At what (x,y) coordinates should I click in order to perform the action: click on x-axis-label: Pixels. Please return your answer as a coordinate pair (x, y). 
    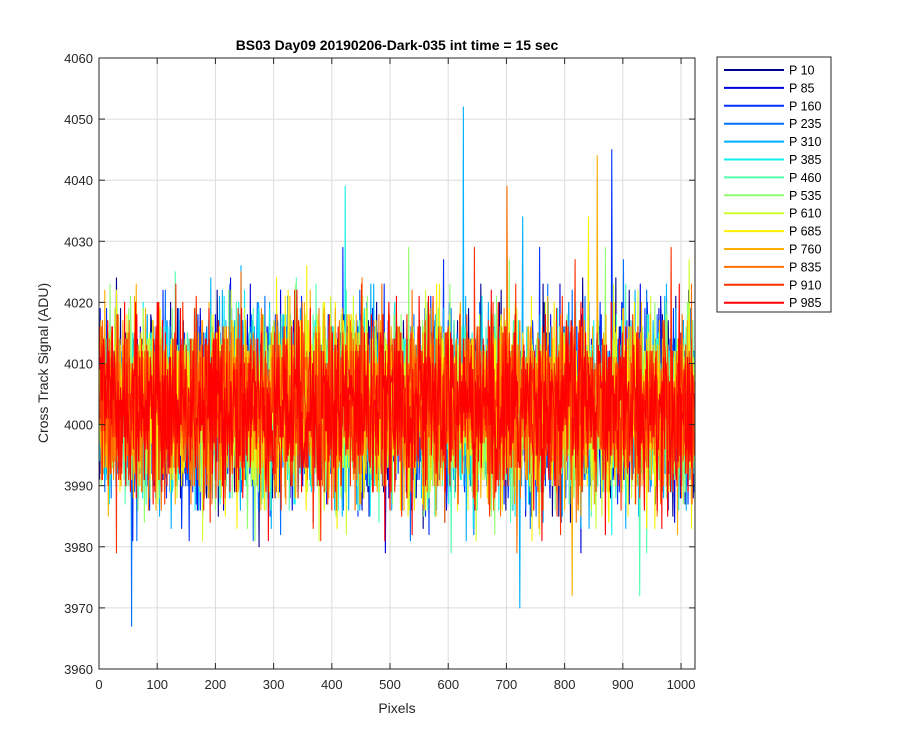
    Looking at the image, I should click on (396, 708).